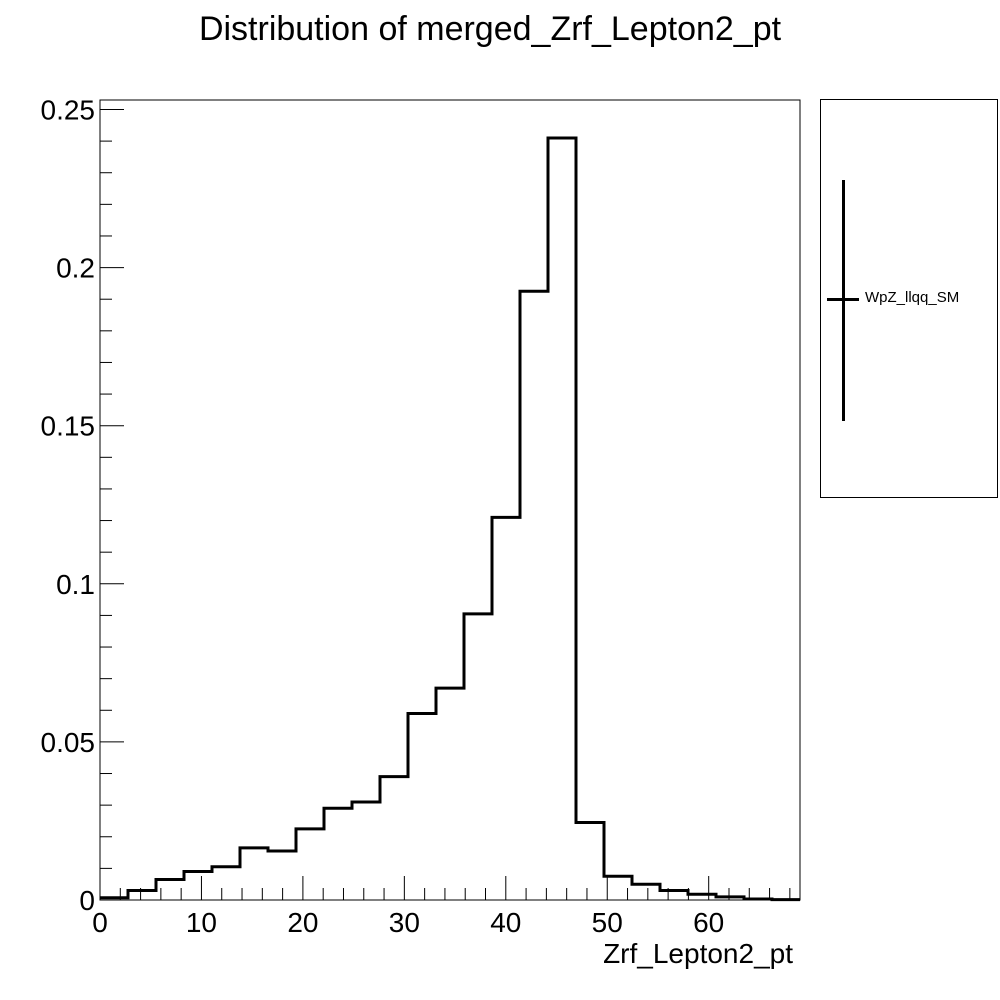 Image resolution: width=1000 pixels, height=1000 pixels. Describe the element at coordinates (201, 922) in the screenshot. I see `x-tick-label: 10` at that location.